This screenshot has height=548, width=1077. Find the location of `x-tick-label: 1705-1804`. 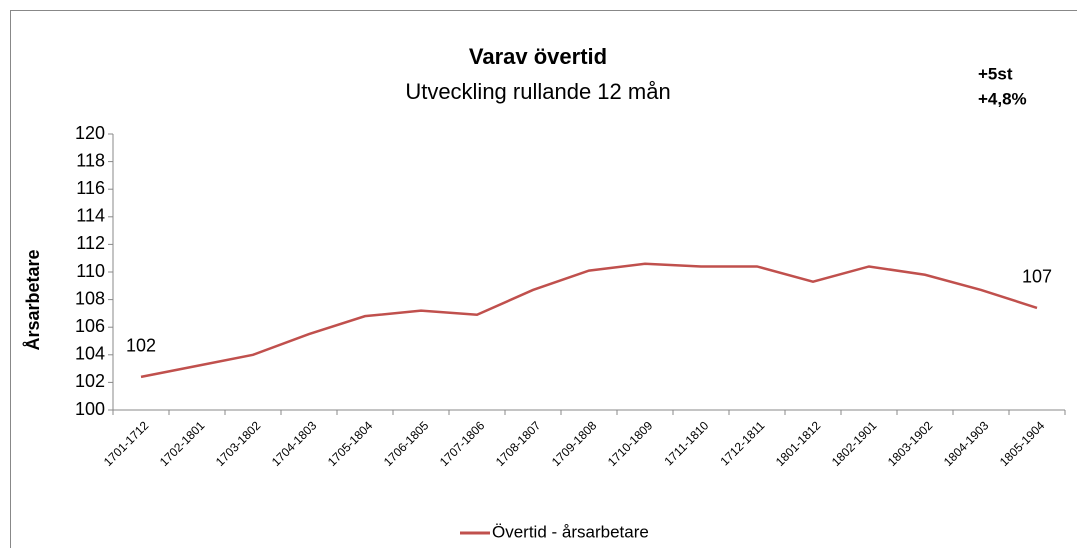

x-tick-label: 1705-1804 is located at coordinates (350, 443).